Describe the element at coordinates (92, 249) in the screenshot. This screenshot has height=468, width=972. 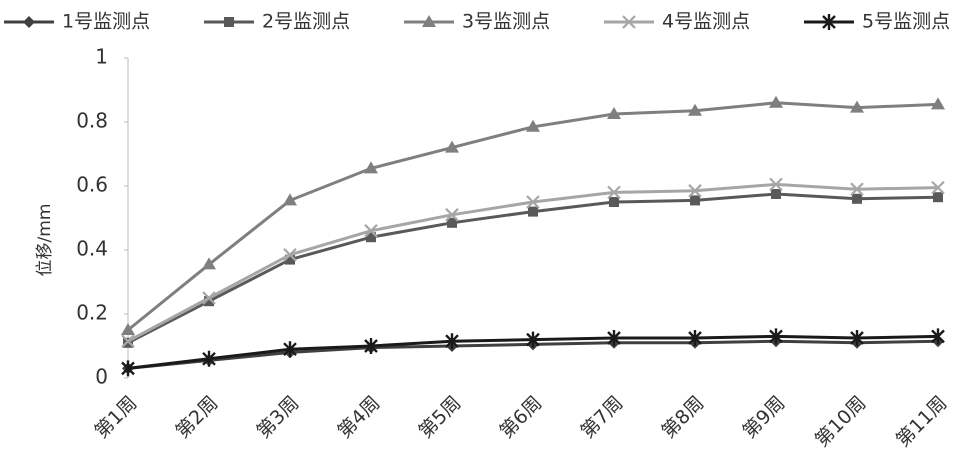
I see `y-tick-label: 0.4` at that location.